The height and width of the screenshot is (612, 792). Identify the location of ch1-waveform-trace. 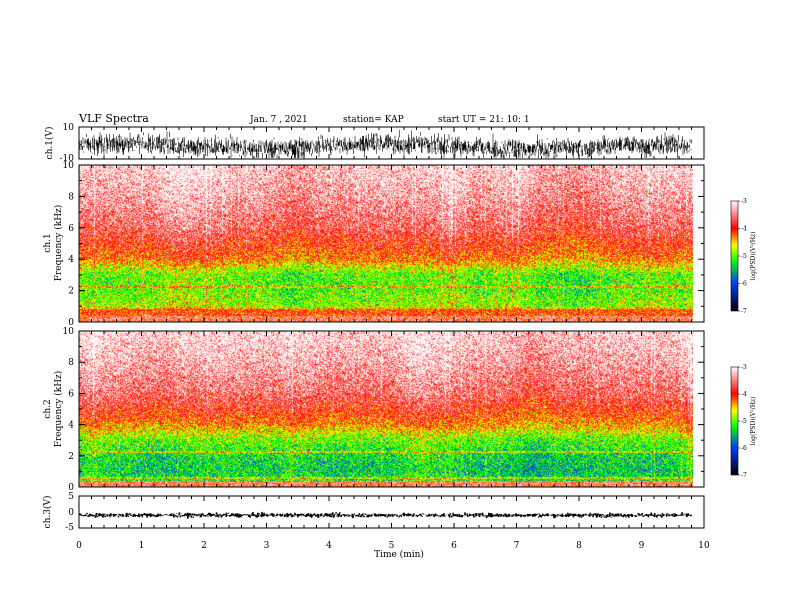
(385, 144).